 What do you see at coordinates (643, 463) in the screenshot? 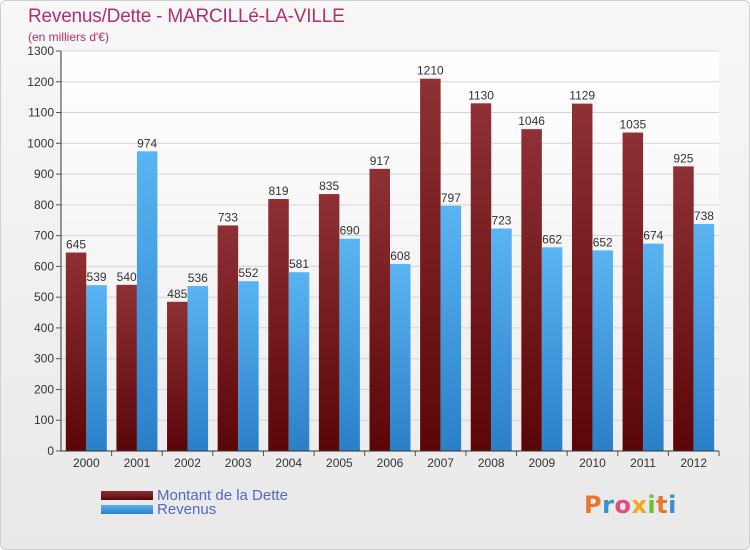
I see `x-tick-label: 2011` at bounding box center [643, 463].